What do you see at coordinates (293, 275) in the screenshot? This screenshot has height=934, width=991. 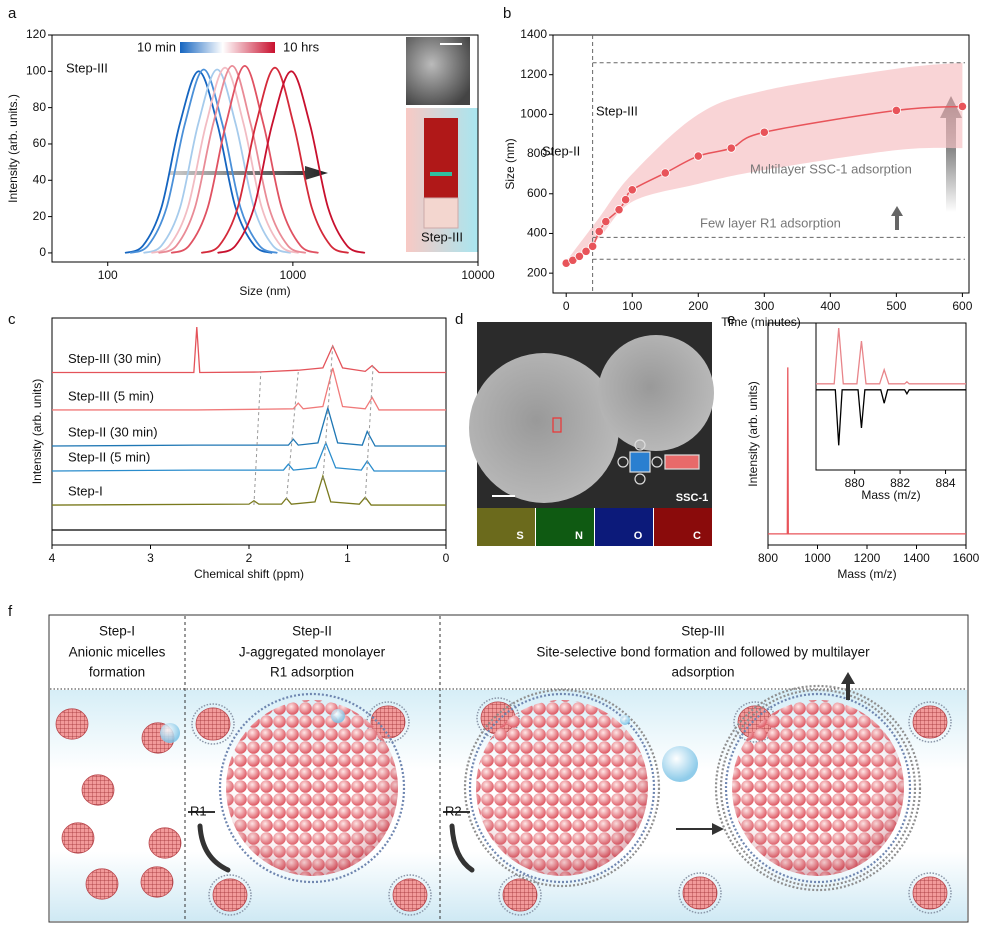 I see `x-tick-label: 1000` at bounding box center [293, 275].